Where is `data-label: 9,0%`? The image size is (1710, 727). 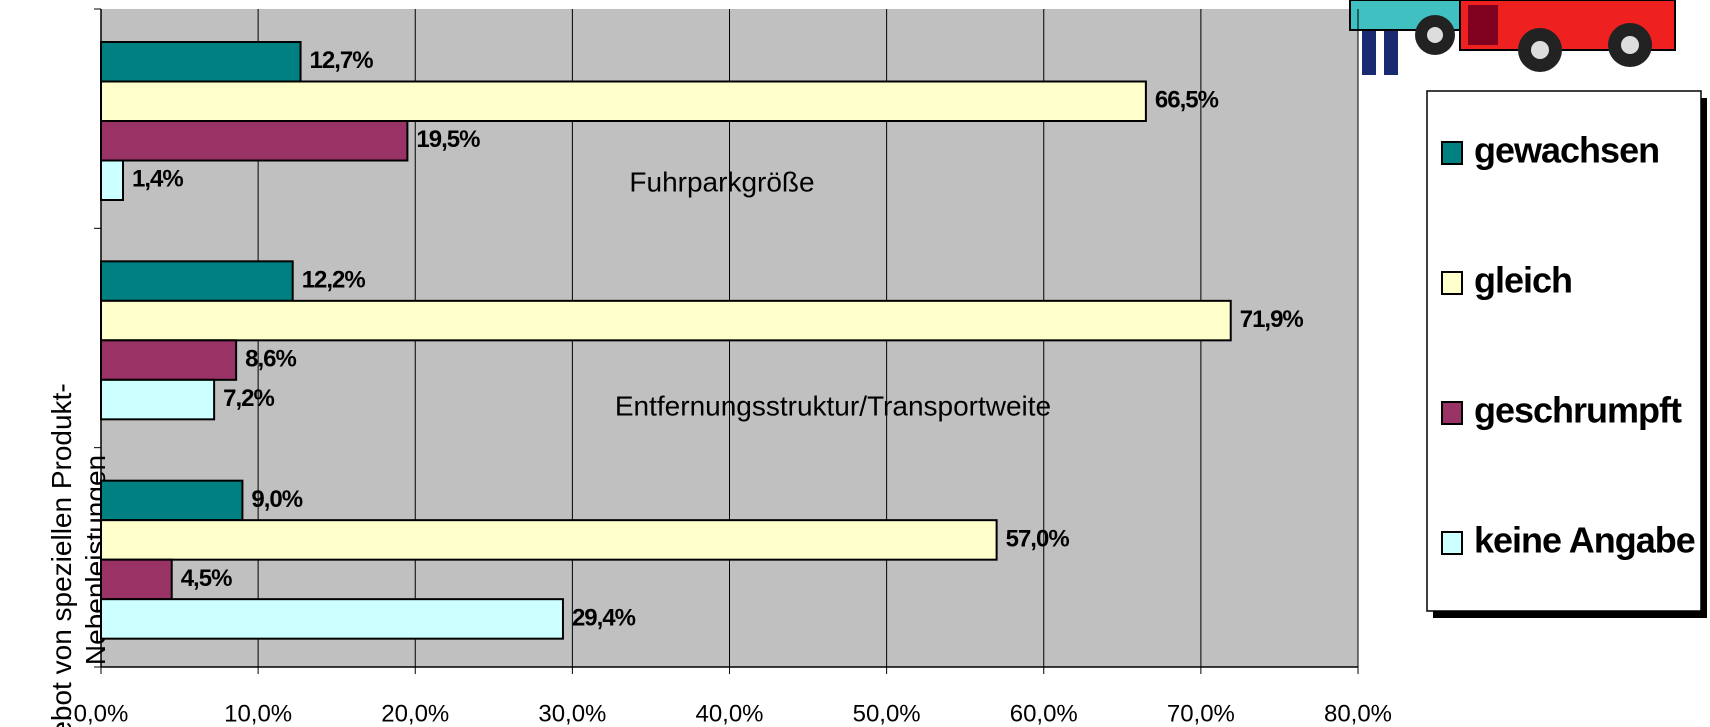 data-label: 9,0% is located at coordinates (276, 499).